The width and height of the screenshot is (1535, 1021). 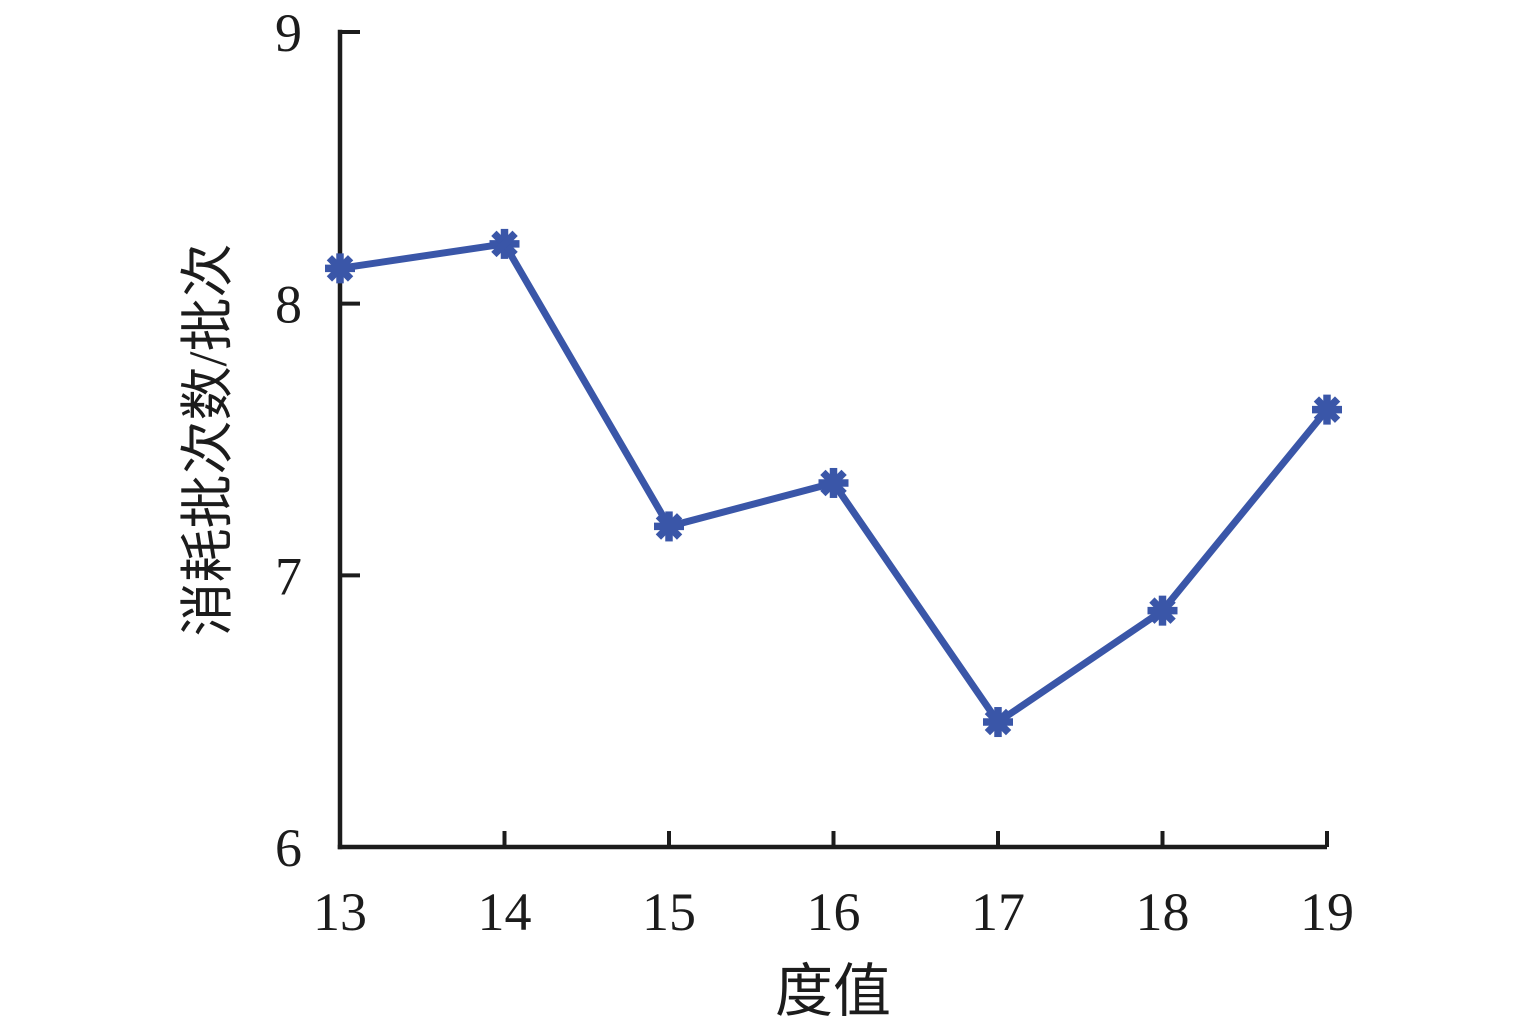 I want to click on x-tick-label: 17, so click(x=998, y=912).